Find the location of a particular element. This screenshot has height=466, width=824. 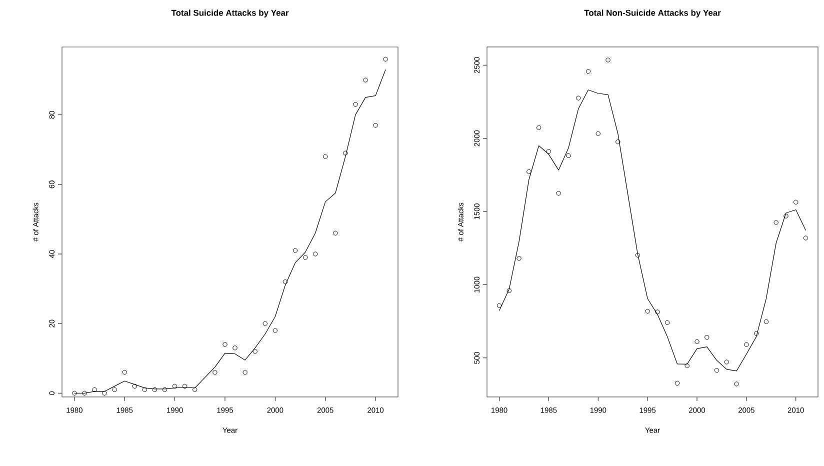

chart-title: Total Non-Suicide Attacks by Year is located at coordinates (652, 14).